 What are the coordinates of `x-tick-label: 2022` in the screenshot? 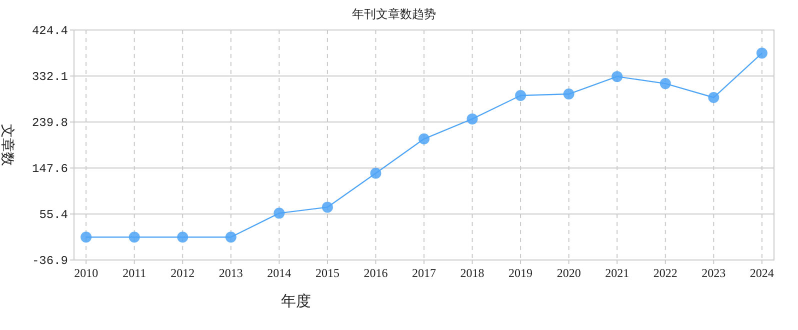 It's located at (665, 273).